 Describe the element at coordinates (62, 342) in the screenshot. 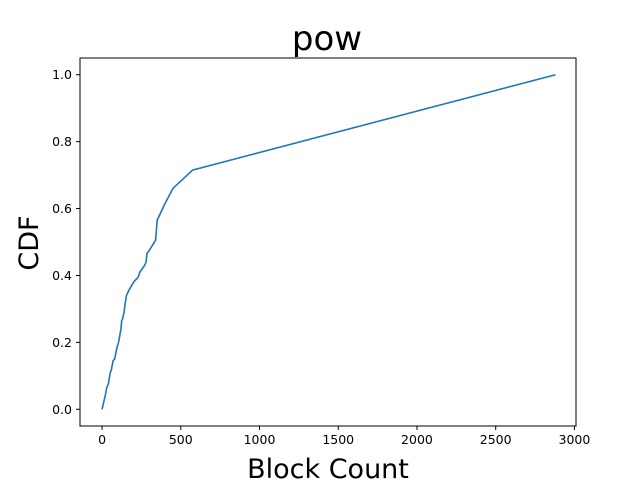

I see `y-tick-label: 0.2` at that location.